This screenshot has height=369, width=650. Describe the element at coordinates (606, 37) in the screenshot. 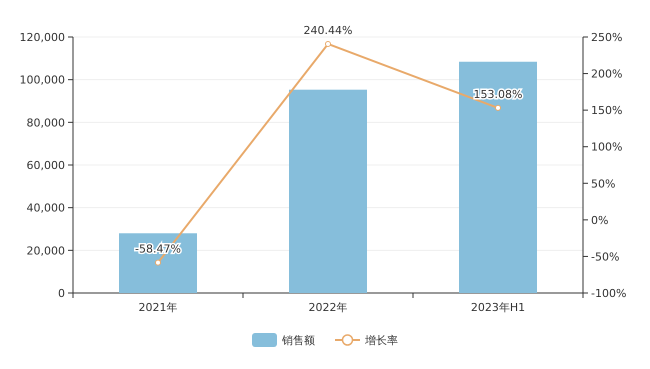

I see `y2-tick-label: 250%` at that location.